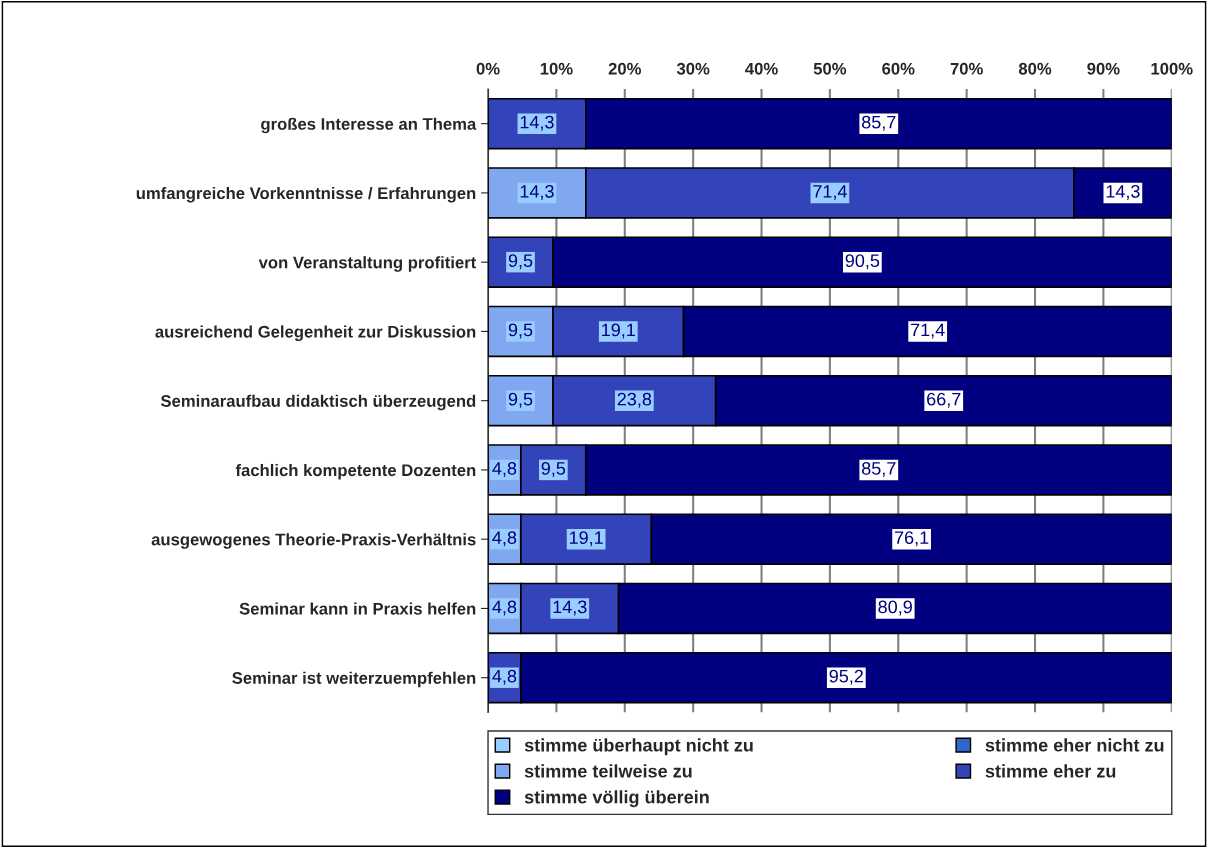 Image resolution: width=1208 pixels, height=848 pixels. Describe the element at coordinates (830, 68) in the screenshot. I see `x-tick-label: 50%` at that location.